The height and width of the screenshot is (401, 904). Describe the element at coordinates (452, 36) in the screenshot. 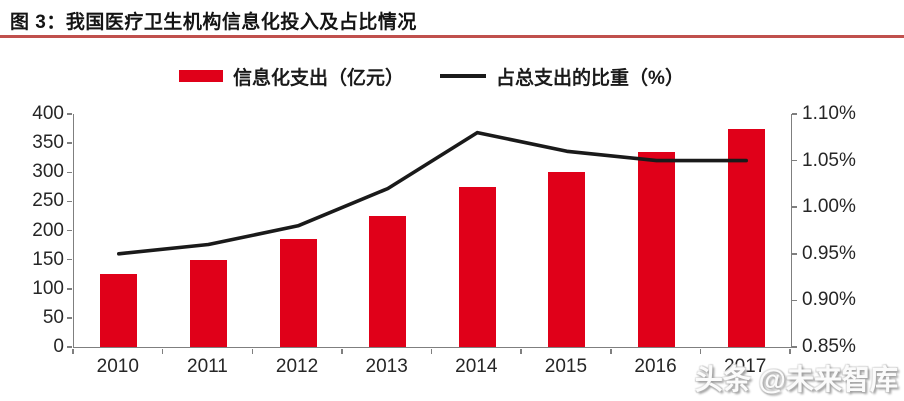

I see `title-underline` at that location.